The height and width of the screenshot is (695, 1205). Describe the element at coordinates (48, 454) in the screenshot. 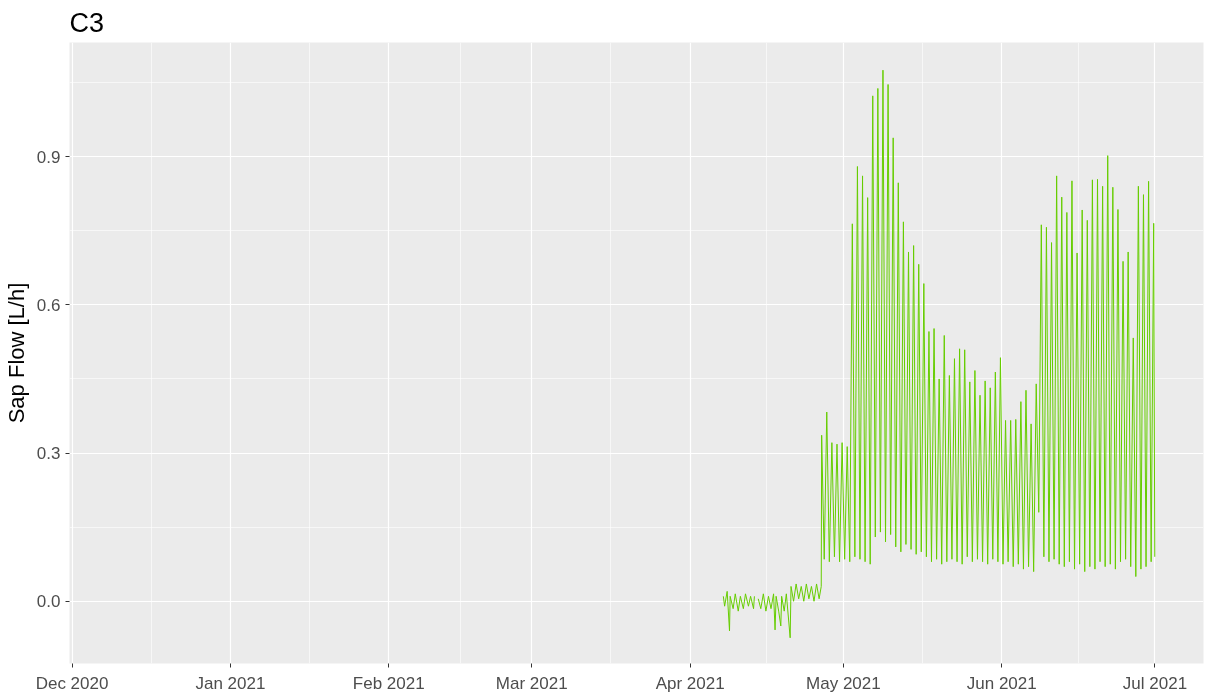

I see `y-tick-label: 0.3` at that location.